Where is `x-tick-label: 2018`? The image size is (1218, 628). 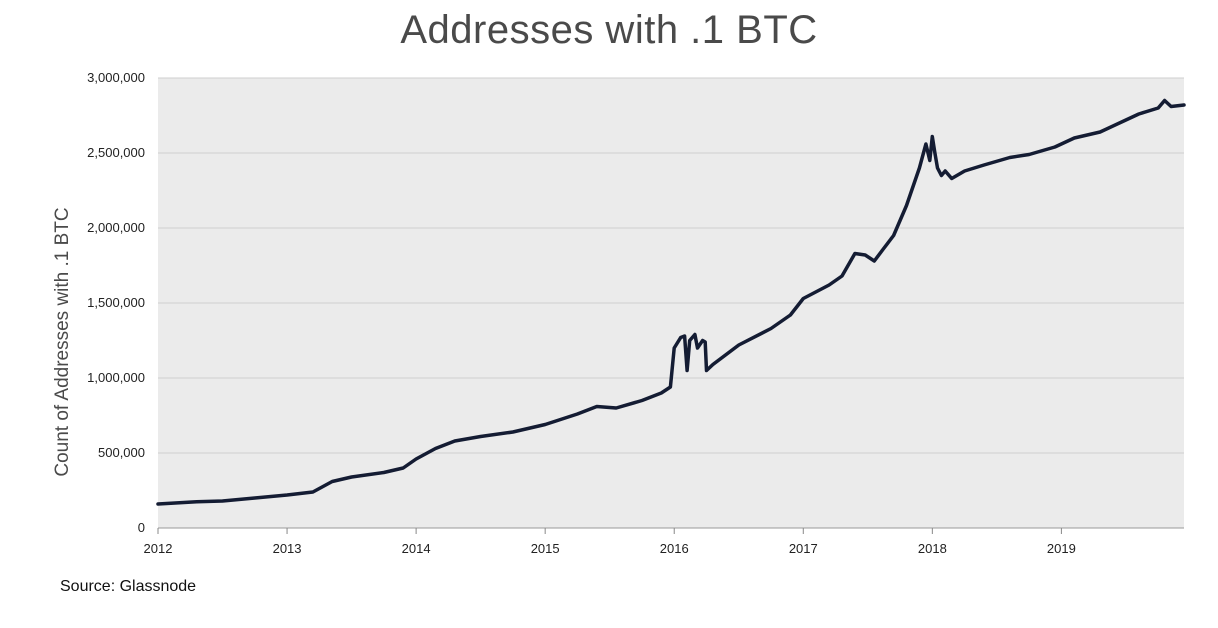
x-tick-label: 2018 is located at coordinates (932, 548).